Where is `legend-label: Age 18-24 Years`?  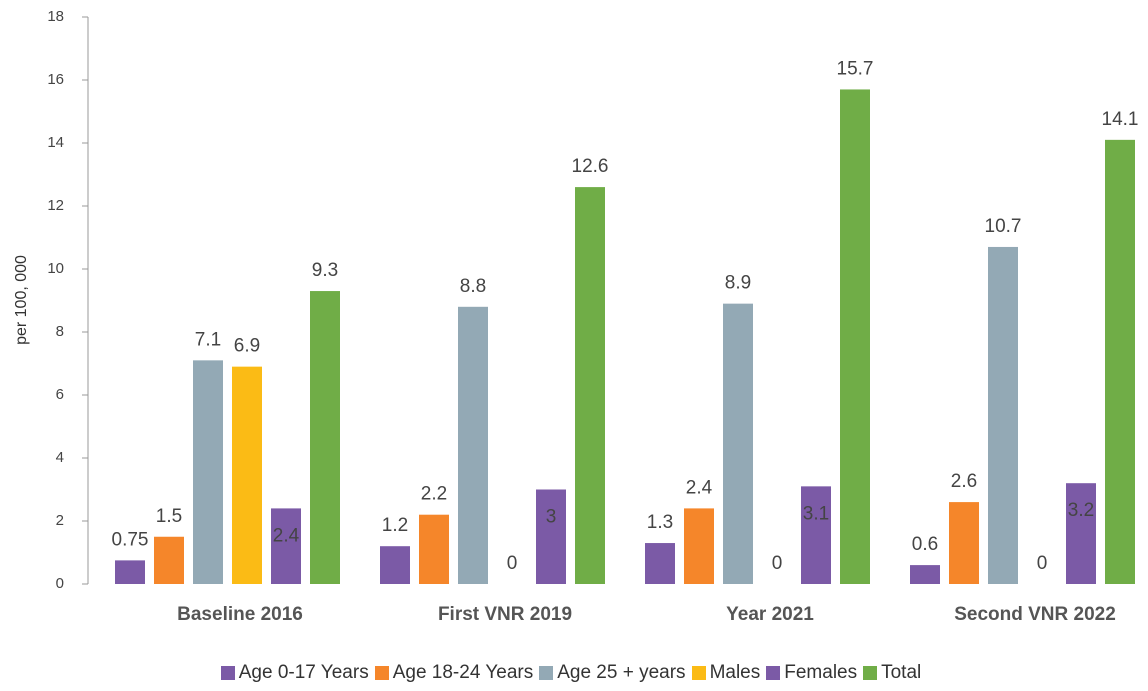 legend-label: Age 18-24 Years is located at coordinates (463, 672).